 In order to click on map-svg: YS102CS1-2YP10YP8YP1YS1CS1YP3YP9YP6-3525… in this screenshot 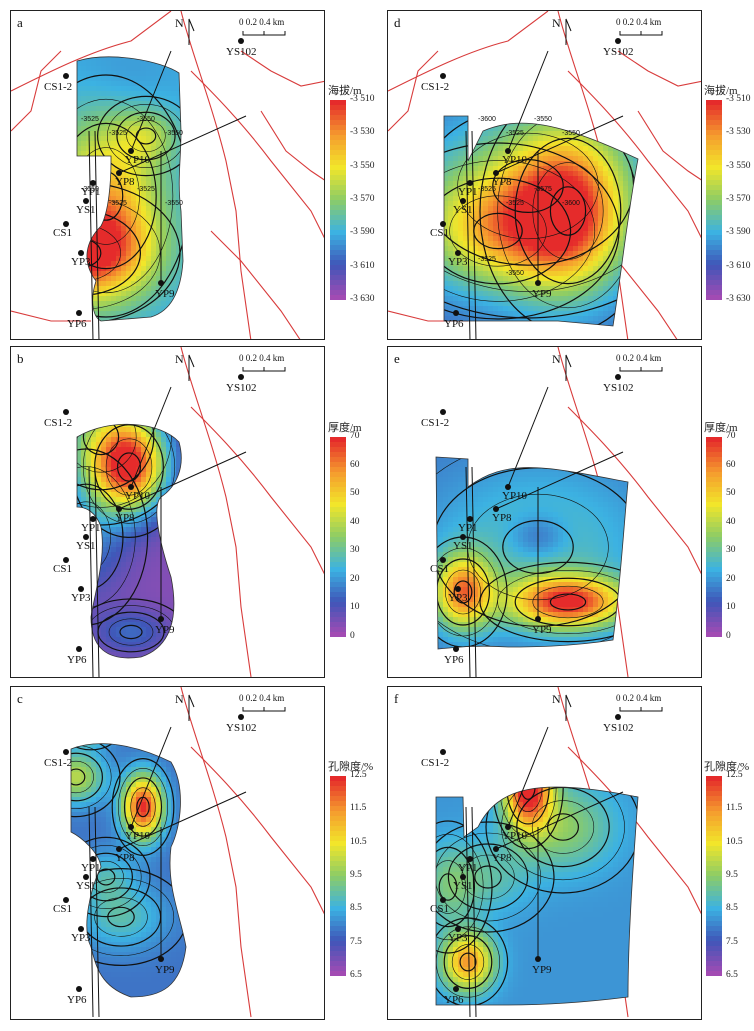, I will do `click(167, 175)`.